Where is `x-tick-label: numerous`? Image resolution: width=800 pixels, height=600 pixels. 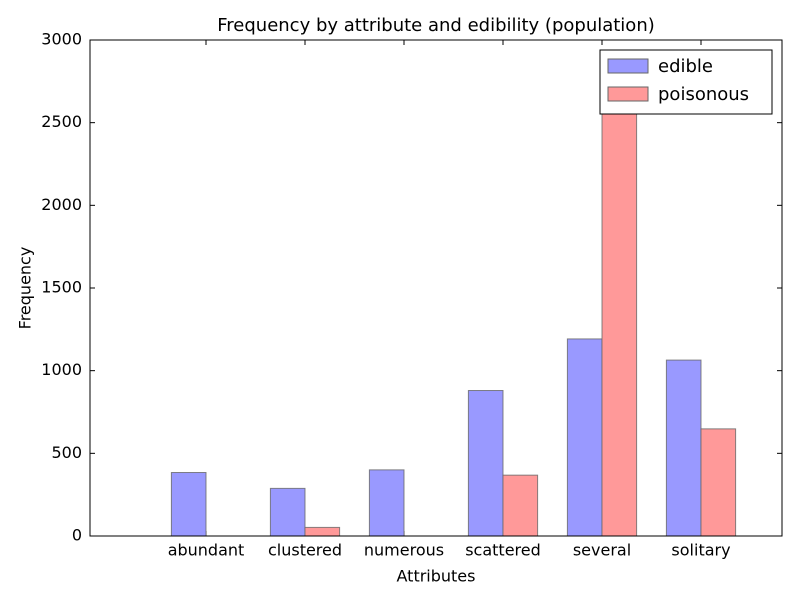 x-tick-label: numerous is located at coordinates (404, 550).